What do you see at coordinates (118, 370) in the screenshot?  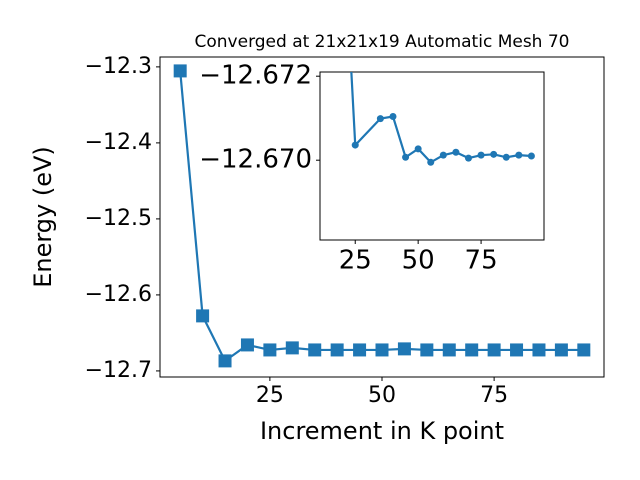 I see `y-tick-label: −12.7` at bounding box center [118, 370].